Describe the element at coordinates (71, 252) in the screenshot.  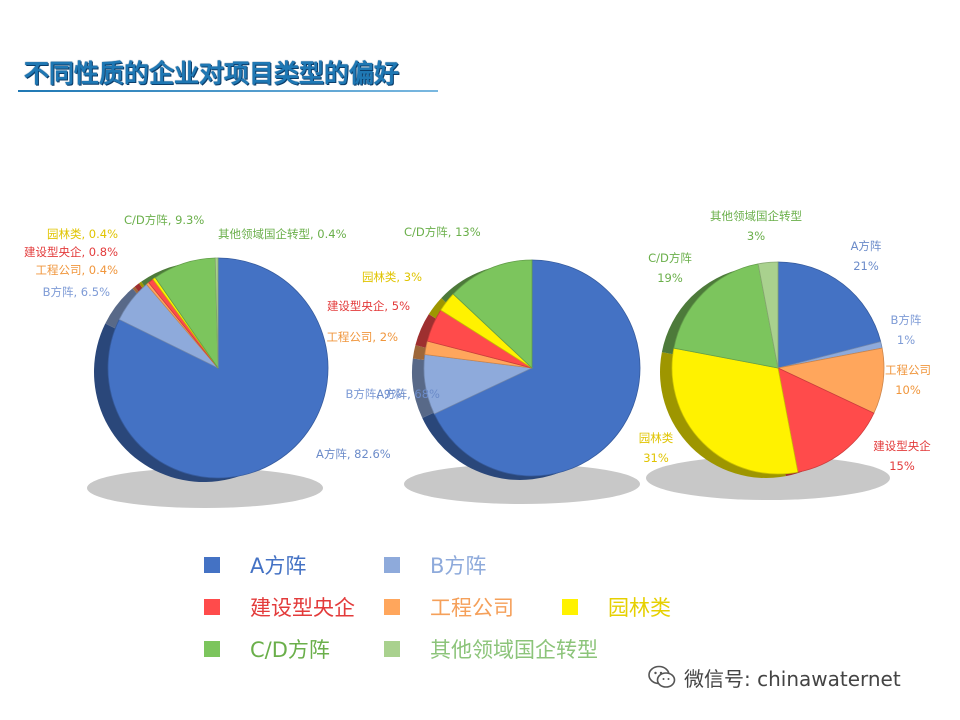
I see `slice-label-build: 建设型央企, 0.8%` at that location.